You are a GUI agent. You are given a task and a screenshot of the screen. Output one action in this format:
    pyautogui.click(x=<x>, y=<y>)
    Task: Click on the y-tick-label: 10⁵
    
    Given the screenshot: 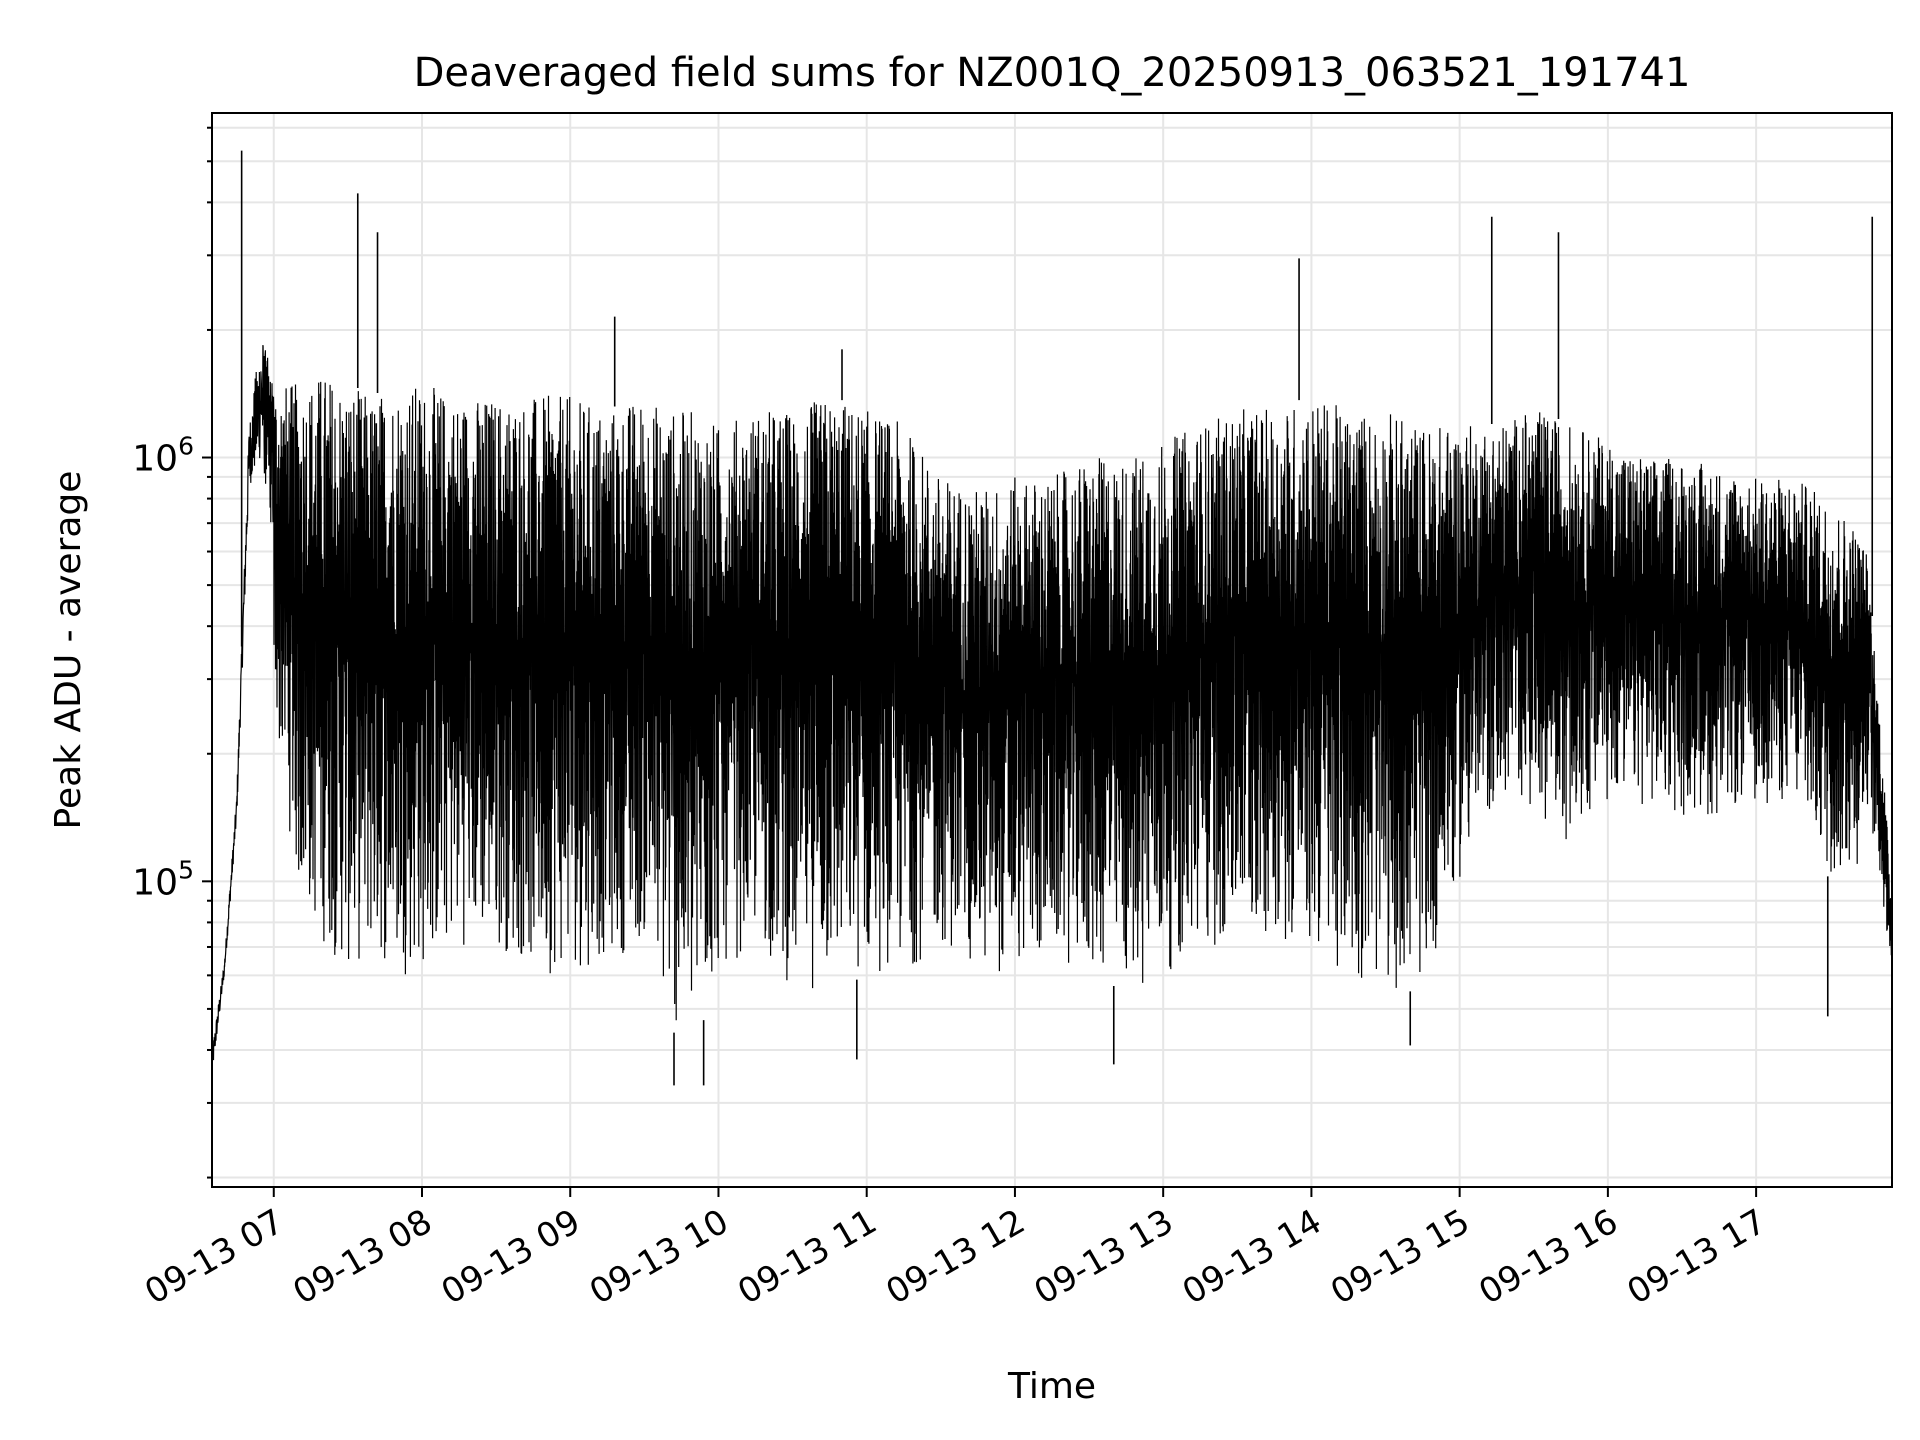 What is the action you would take?
    pyautogui.click(x=163, y=879)
    